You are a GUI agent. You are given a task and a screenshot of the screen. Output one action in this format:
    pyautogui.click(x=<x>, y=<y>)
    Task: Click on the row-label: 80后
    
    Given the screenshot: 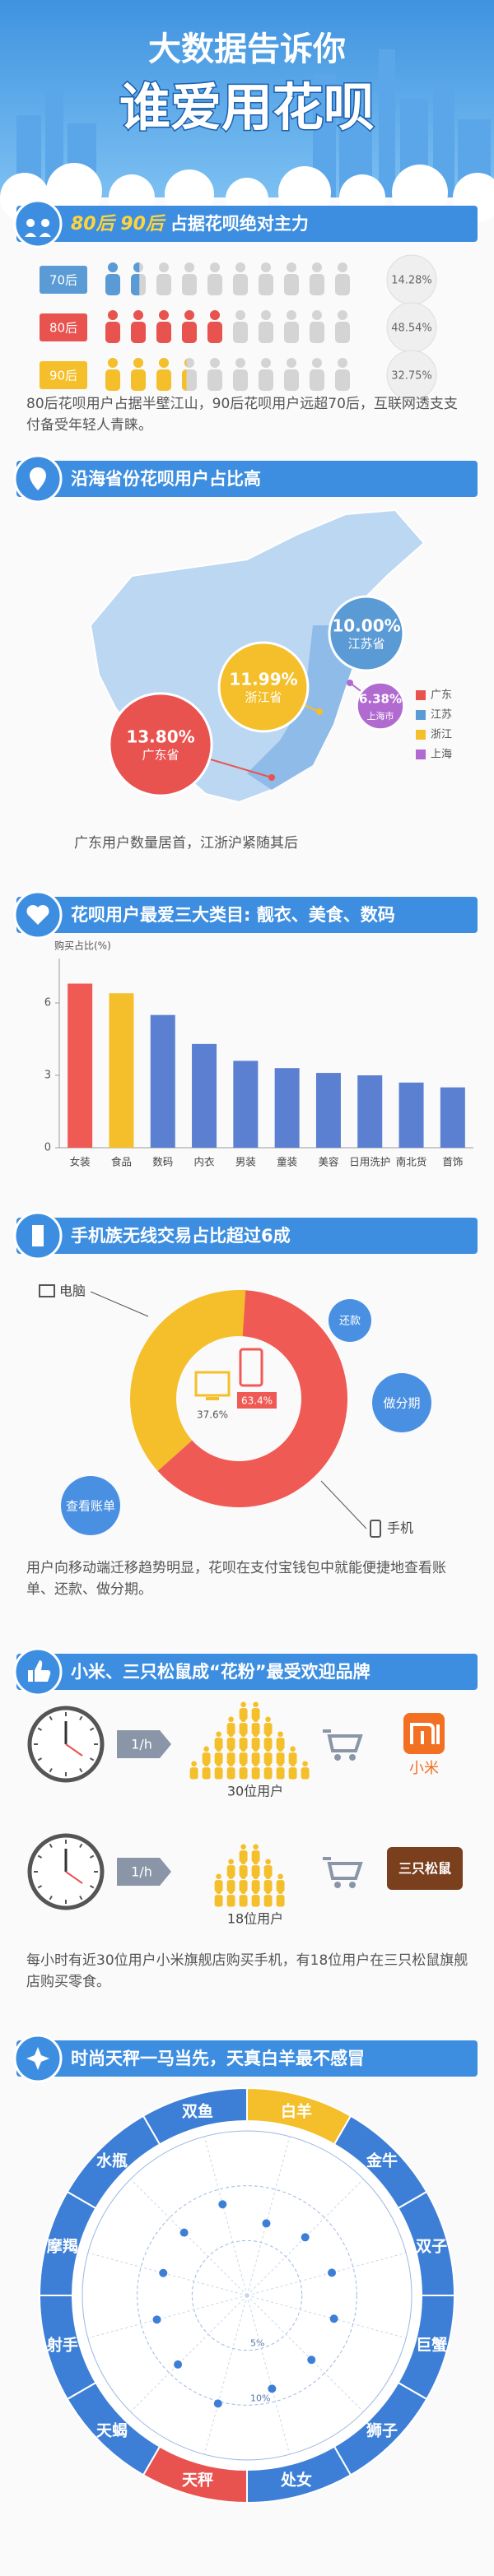 What is the action you would take?
    pyautogui.click(x=63, y=328)
    